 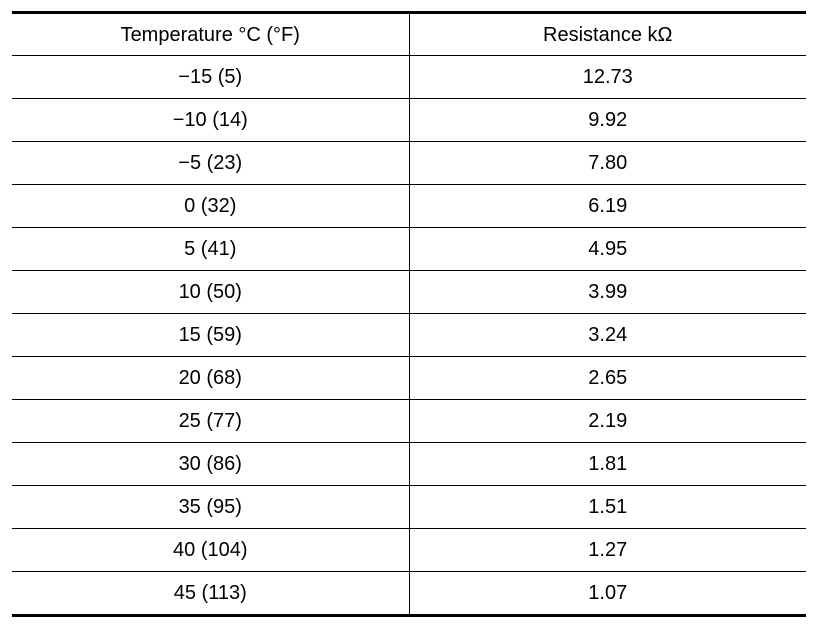 I want to click on table-row: 15 (59) 3.24, so click(x=409, y=335).